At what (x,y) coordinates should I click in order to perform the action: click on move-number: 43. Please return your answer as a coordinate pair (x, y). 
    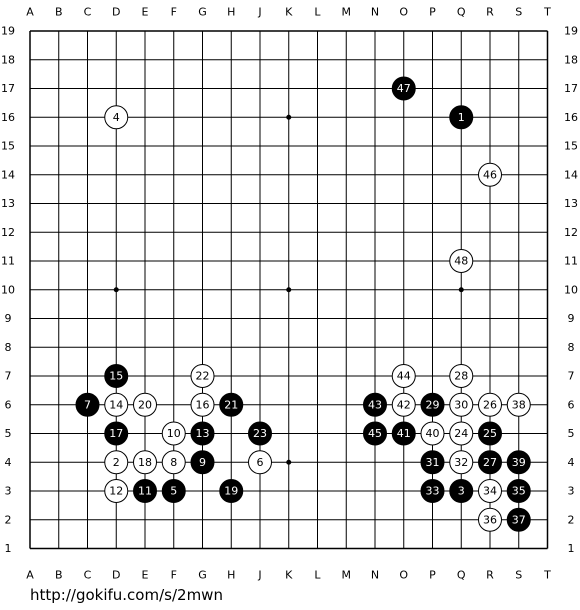
    Looking at the image, I should click on (375, 404).